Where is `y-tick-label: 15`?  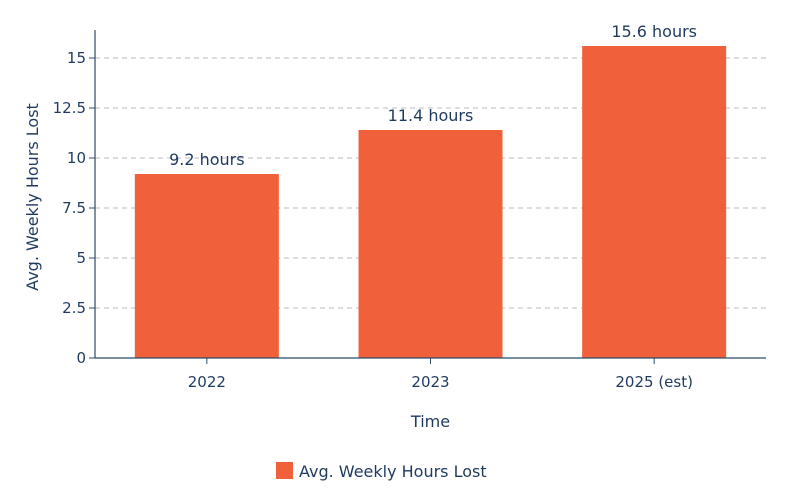
y-tick-label: 15 is located at coordinates (76, 58).